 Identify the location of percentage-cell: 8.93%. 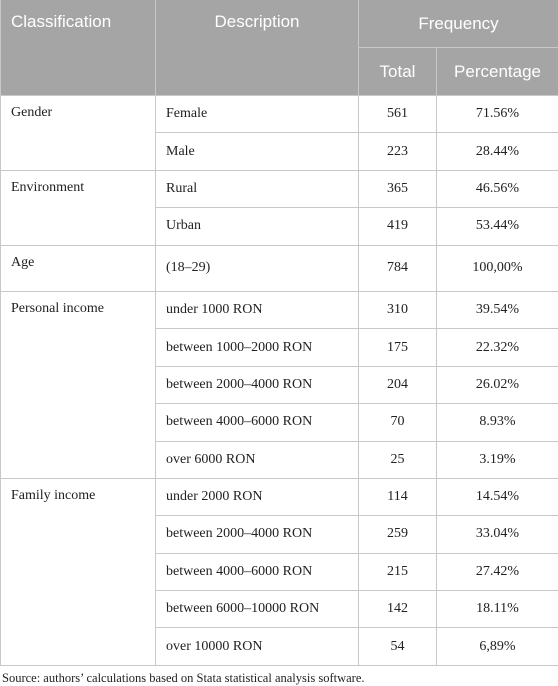
(497, 422).